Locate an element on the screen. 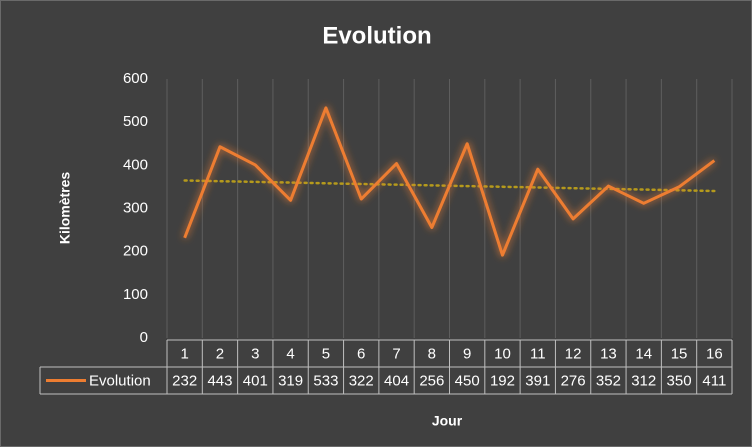 This screenshot has width=752, height=447. x-tick-label: 2 is located at coordinates (220, 353).